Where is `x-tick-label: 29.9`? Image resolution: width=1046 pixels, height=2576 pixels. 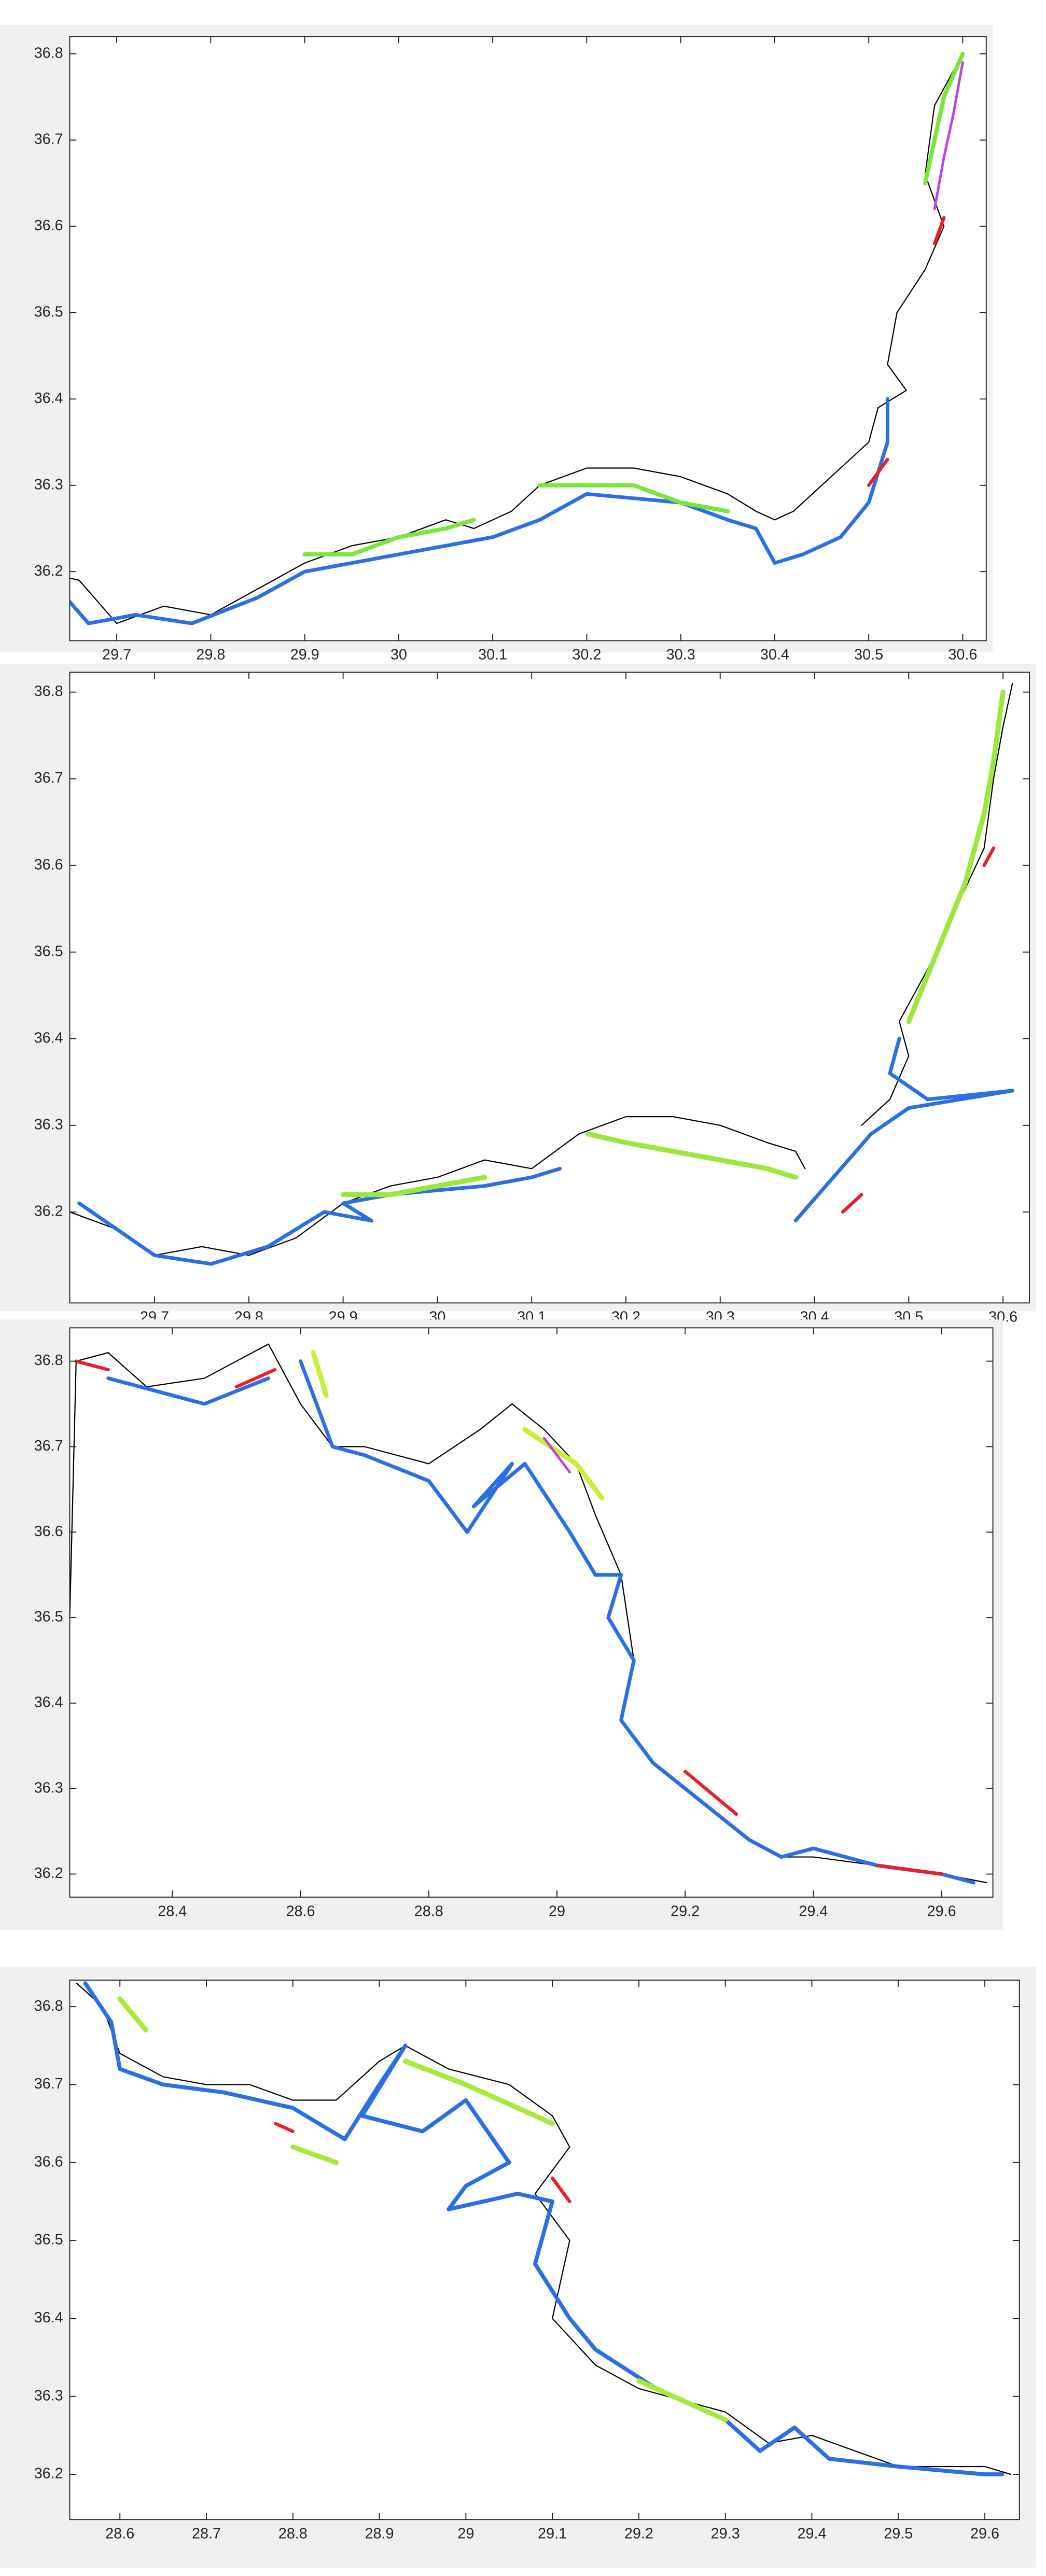 x-tick-label: 29.9 is located at coordinates (304, 655).